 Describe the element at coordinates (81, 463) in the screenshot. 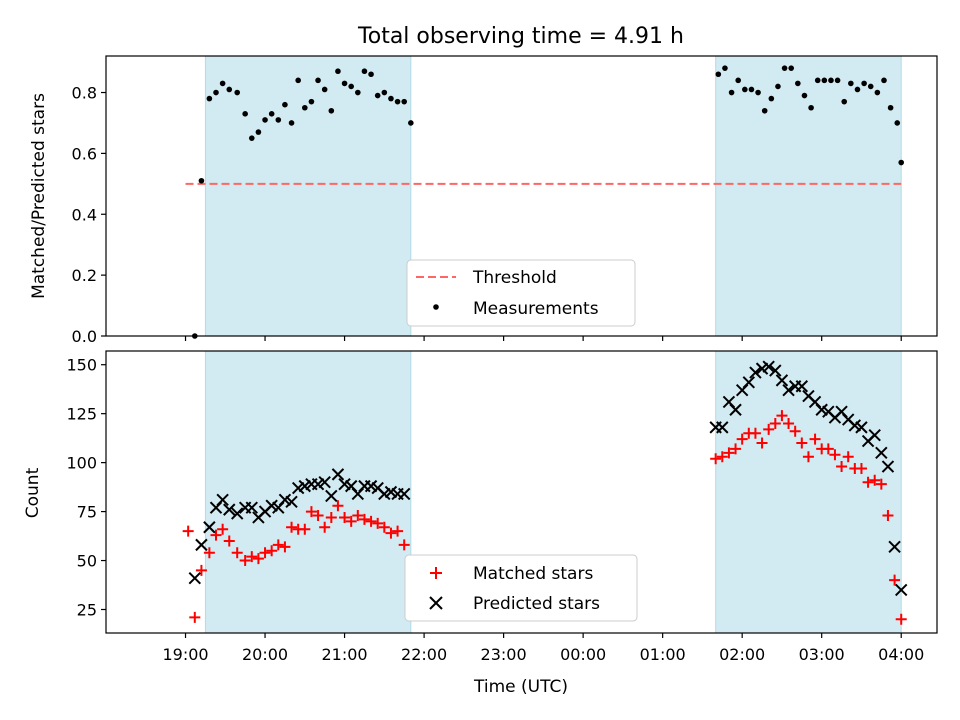

I see `bottom-y-tick-label: 100` at that location.